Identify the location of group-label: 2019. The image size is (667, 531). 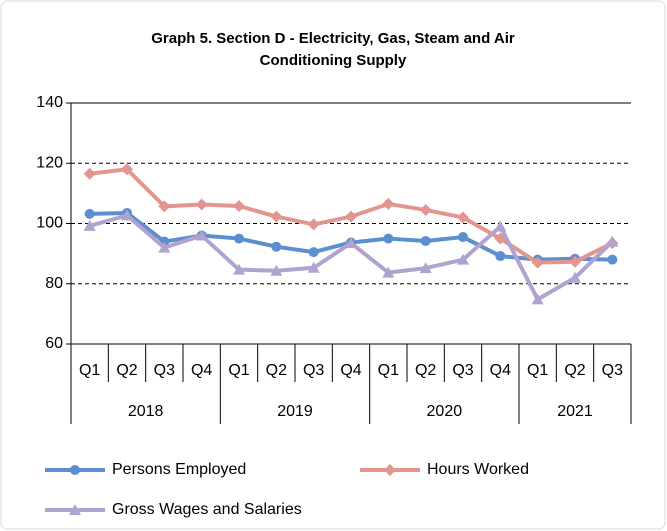
(295, 411).